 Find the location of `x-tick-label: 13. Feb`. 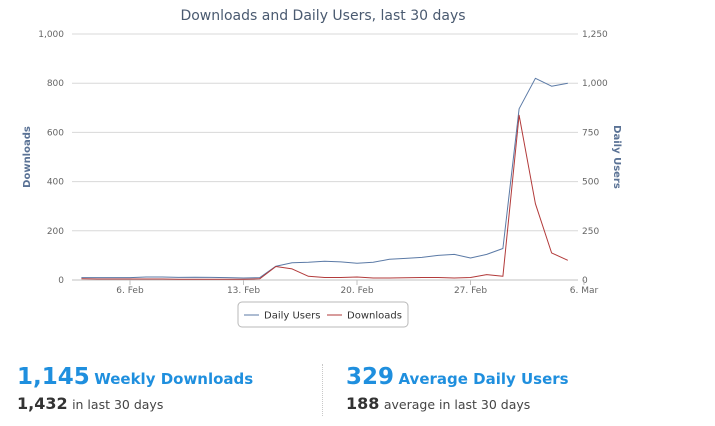

x-tick-label: 13. Feb is located at coordinates (243, 291).